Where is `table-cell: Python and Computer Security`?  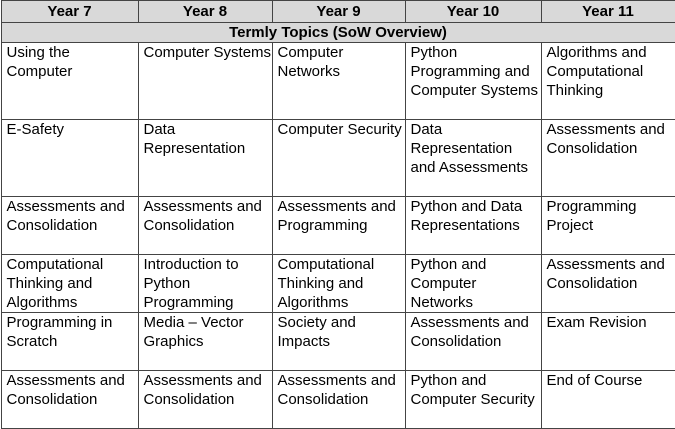 table-cell: Python and Computer Security is located at coordinates (473, 399).